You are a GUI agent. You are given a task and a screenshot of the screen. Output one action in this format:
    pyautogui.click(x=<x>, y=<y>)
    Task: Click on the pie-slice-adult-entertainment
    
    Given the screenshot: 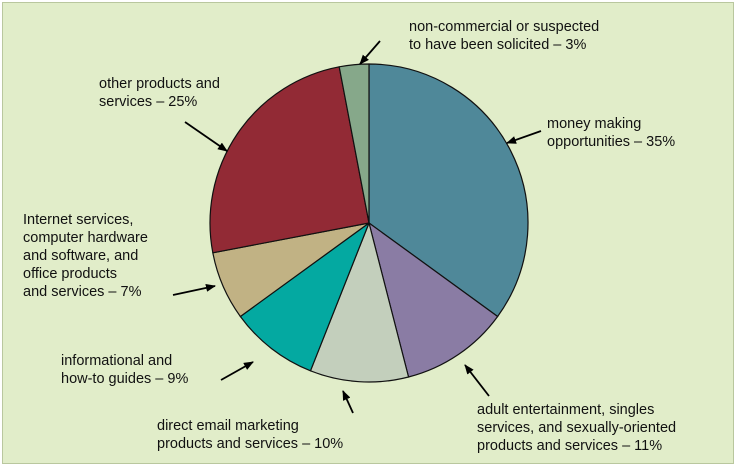 What is the action you would take?
    pyautogui.click(x=433, y=300)
    